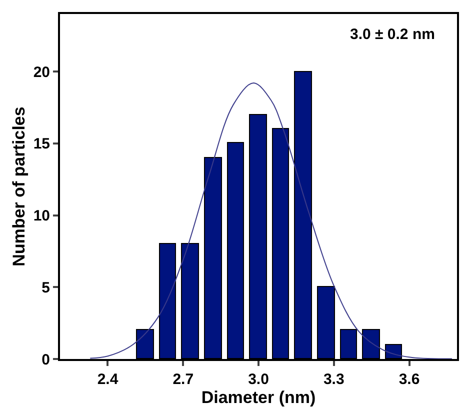  I want to click on x-tick-label: 2.7, so click(183, 379).